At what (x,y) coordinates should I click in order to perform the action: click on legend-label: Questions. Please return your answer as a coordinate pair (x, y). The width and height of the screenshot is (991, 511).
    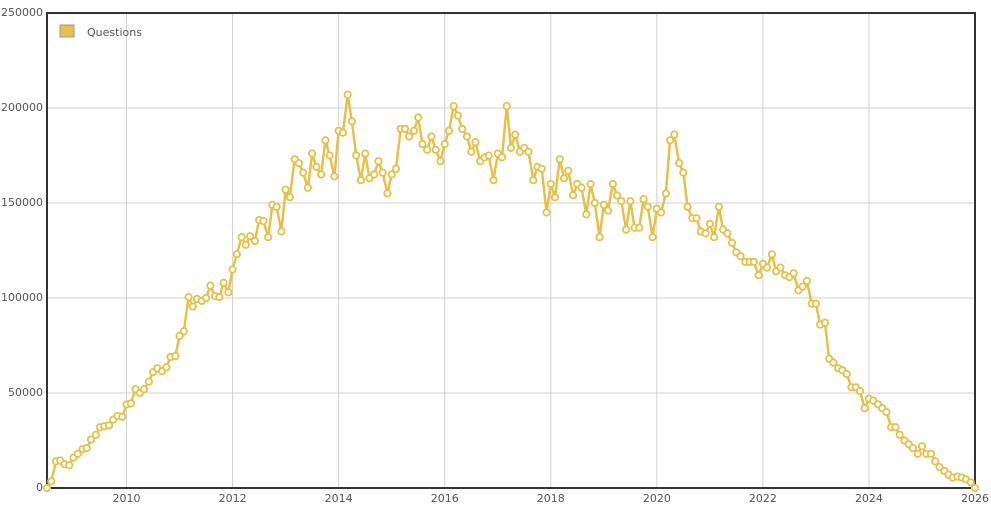
    Looking at the image, I should click on (114, 32).